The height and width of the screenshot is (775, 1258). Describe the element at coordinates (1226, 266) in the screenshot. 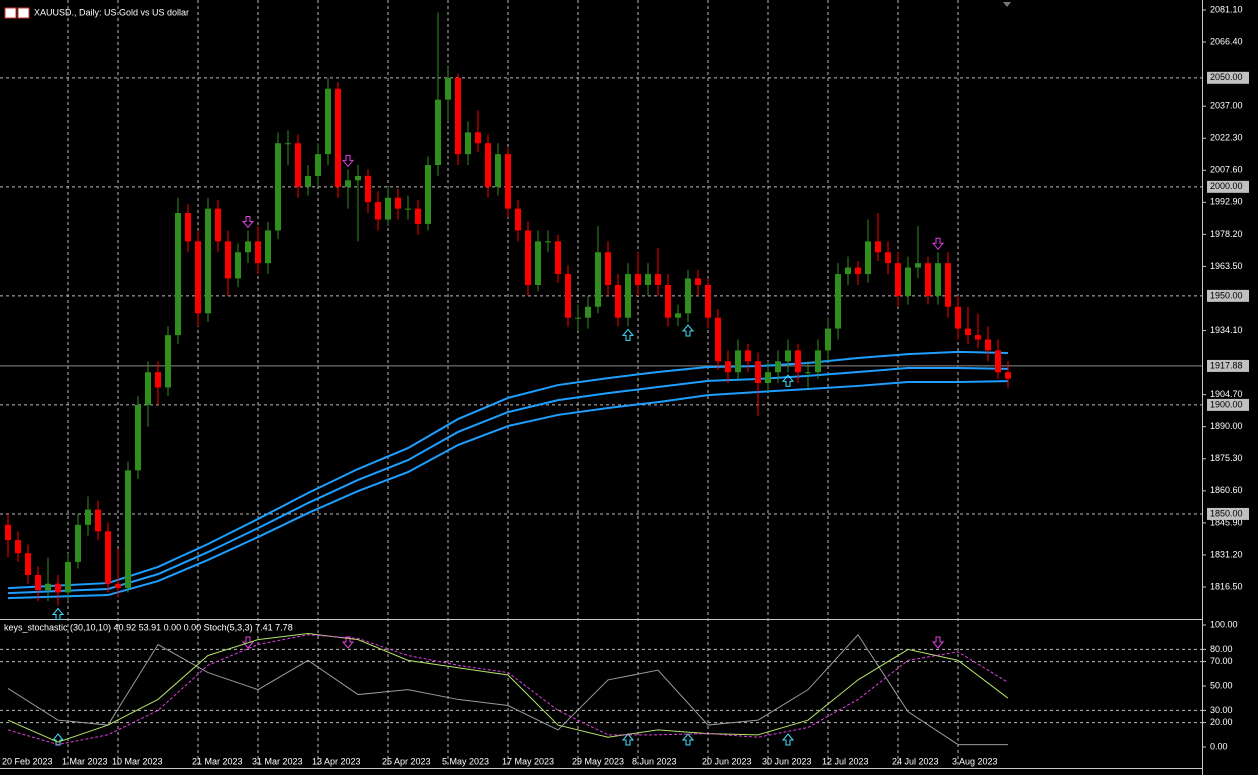

I see `y-tick-label: 1963.50` at that location.